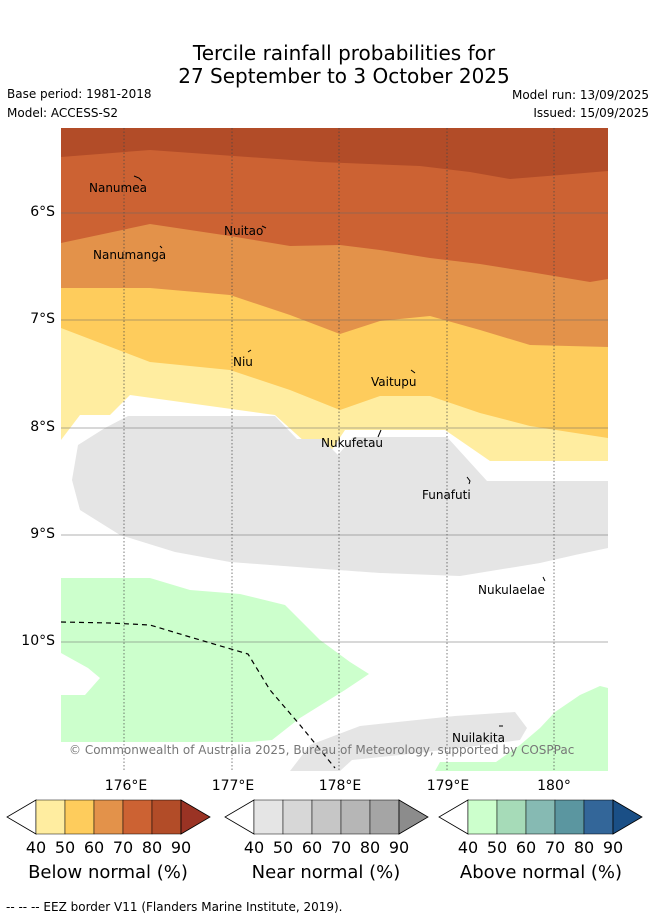 This screenshot has width=655, height=919. What do you see at coordinates (181, 847) in the screenshot?
I see `colorbar-below-tick: 90` at bounding box center [181, 847].